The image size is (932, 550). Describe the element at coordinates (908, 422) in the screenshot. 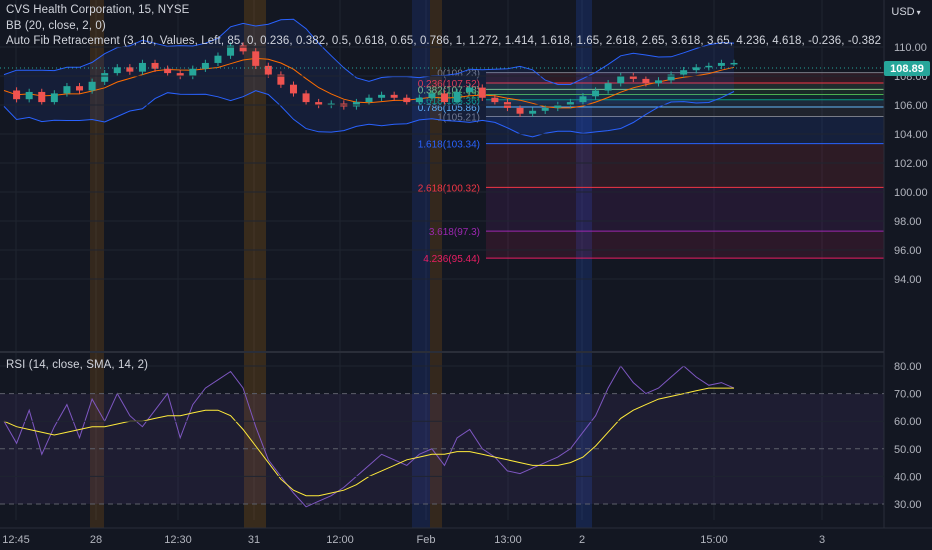

I see `rsi-tick-label: 60.00` at that location.